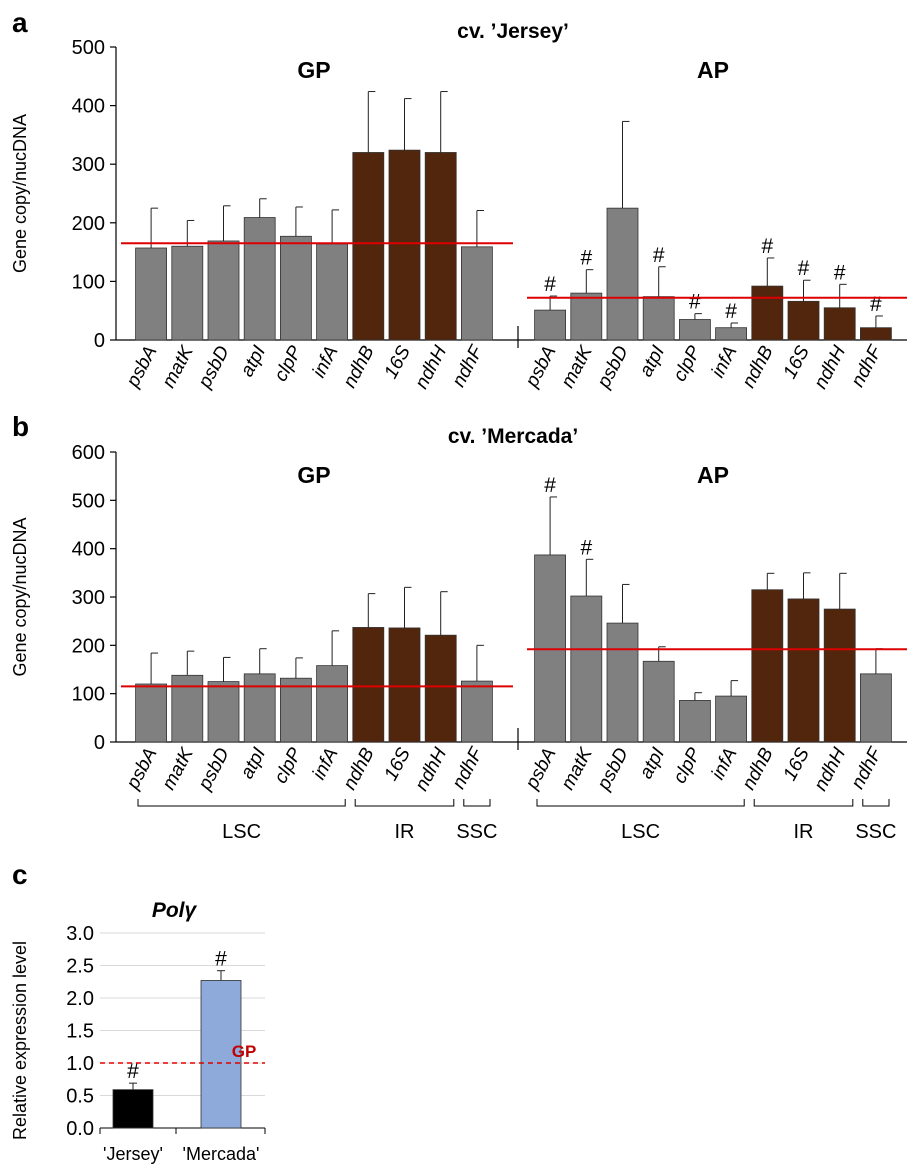 This screenshot has height=1164, width=910. What do you see at coordinates (713, 70) in the screenshot?
I see `group-label: AP` at bounding box center [713, 70].